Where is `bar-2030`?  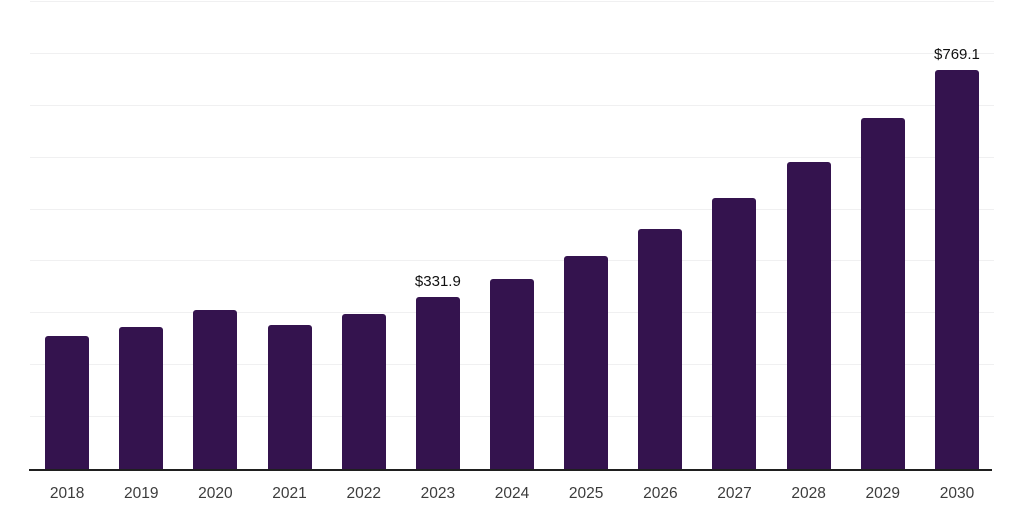 bar-2030 is located at coordinates (956, 269).